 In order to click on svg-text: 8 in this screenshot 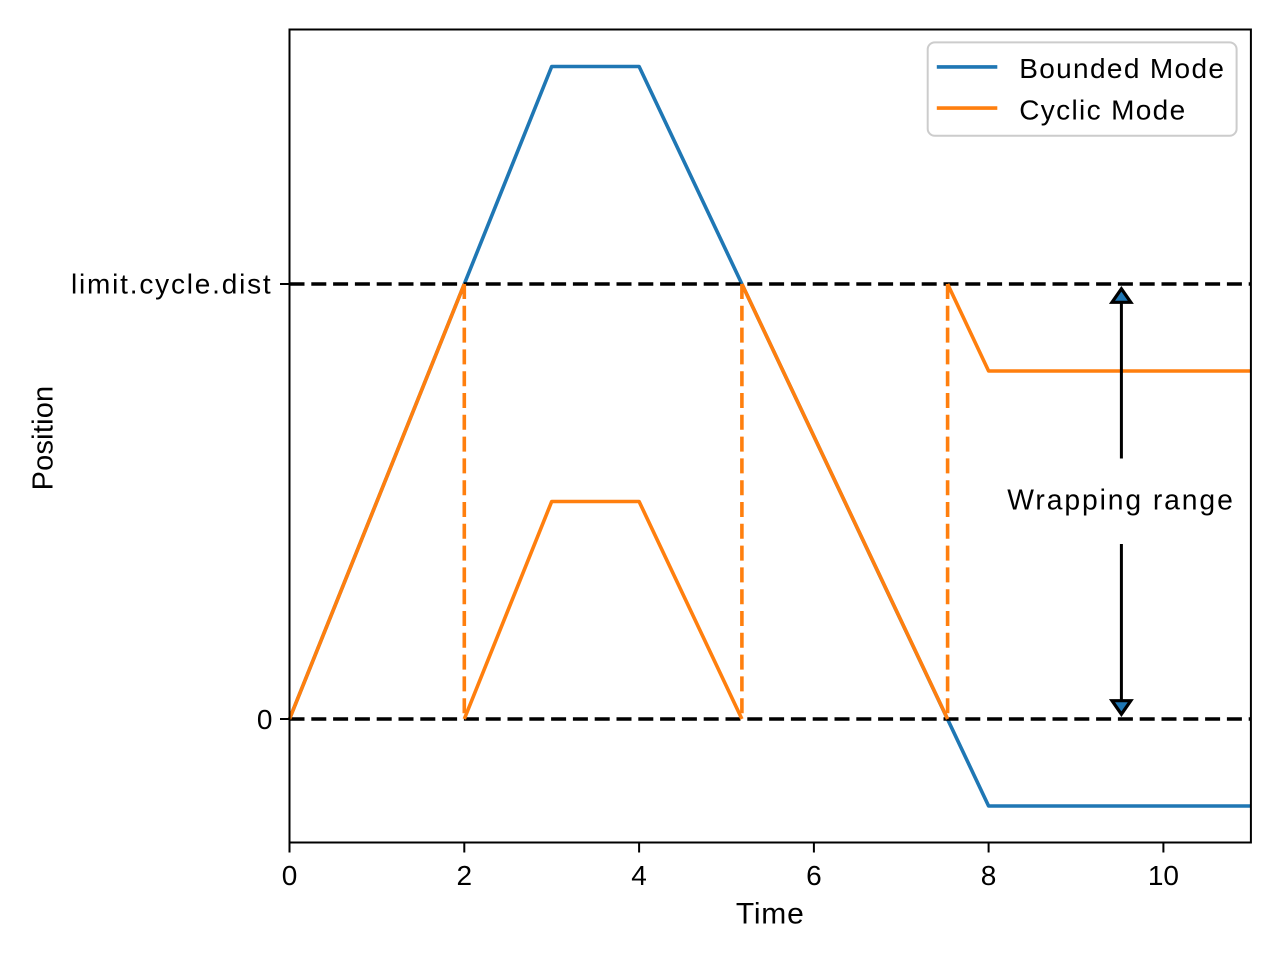, I will do `click(989, 875)`.